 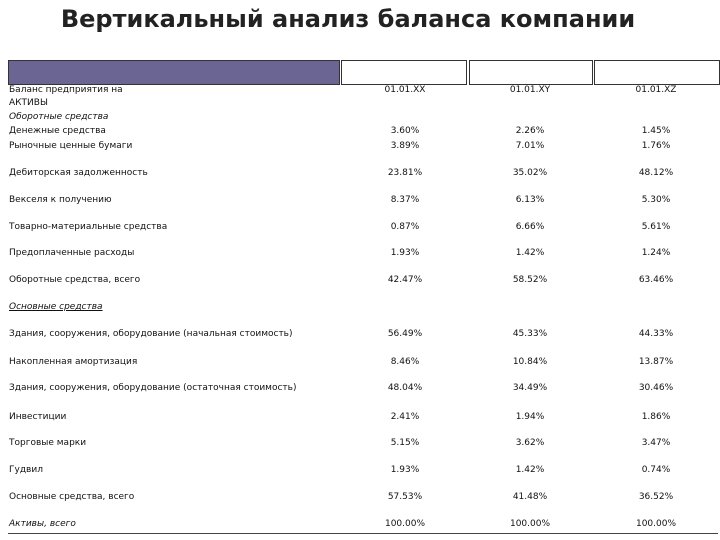 What do you see at coordinates (363, 533) in the screenshot?
I see `bottom-rule` at bounding box center [363, 533].